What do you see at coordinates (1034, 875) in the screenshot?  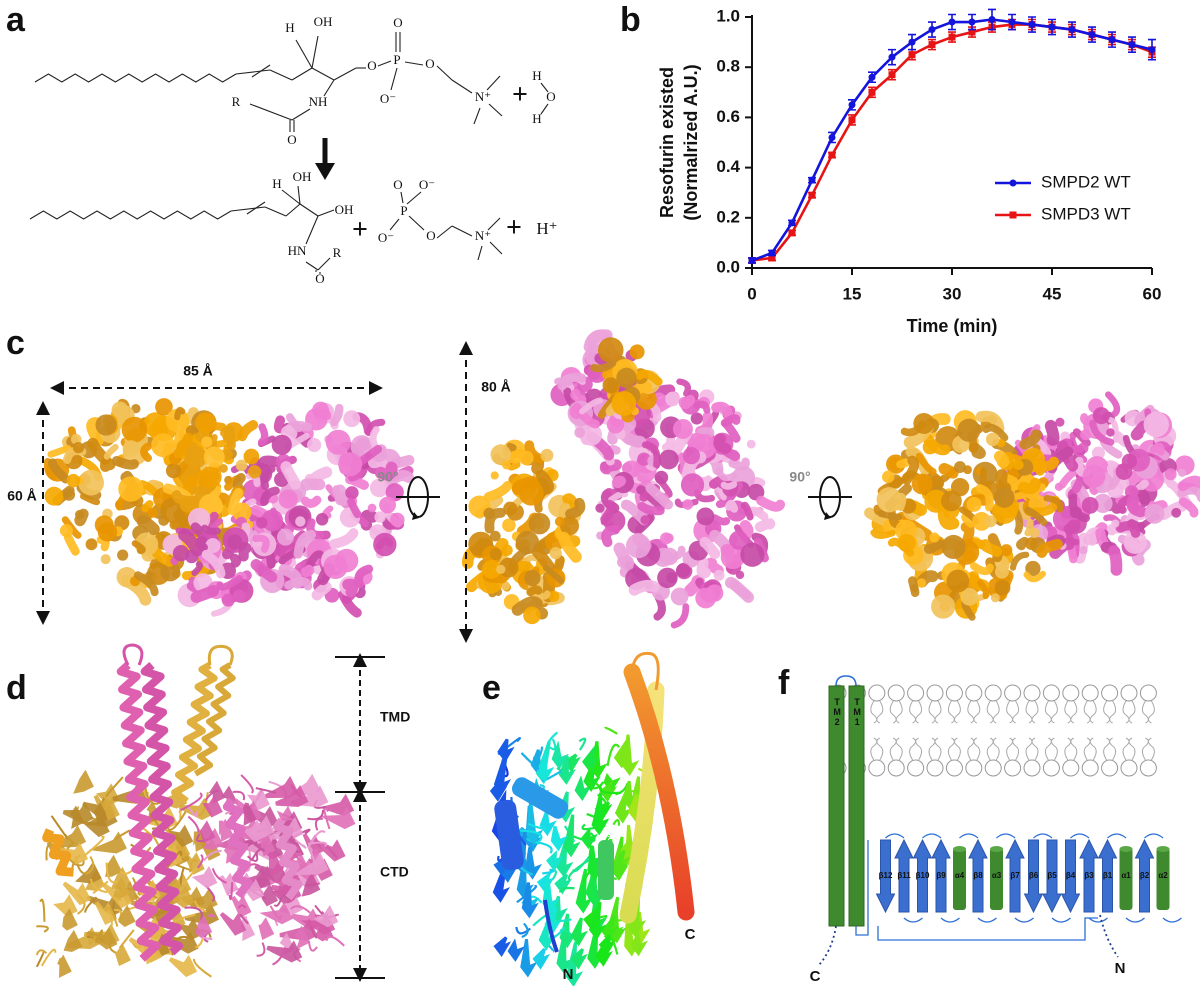 I see `sse-label: β6` at bounding box center [1034, 875].